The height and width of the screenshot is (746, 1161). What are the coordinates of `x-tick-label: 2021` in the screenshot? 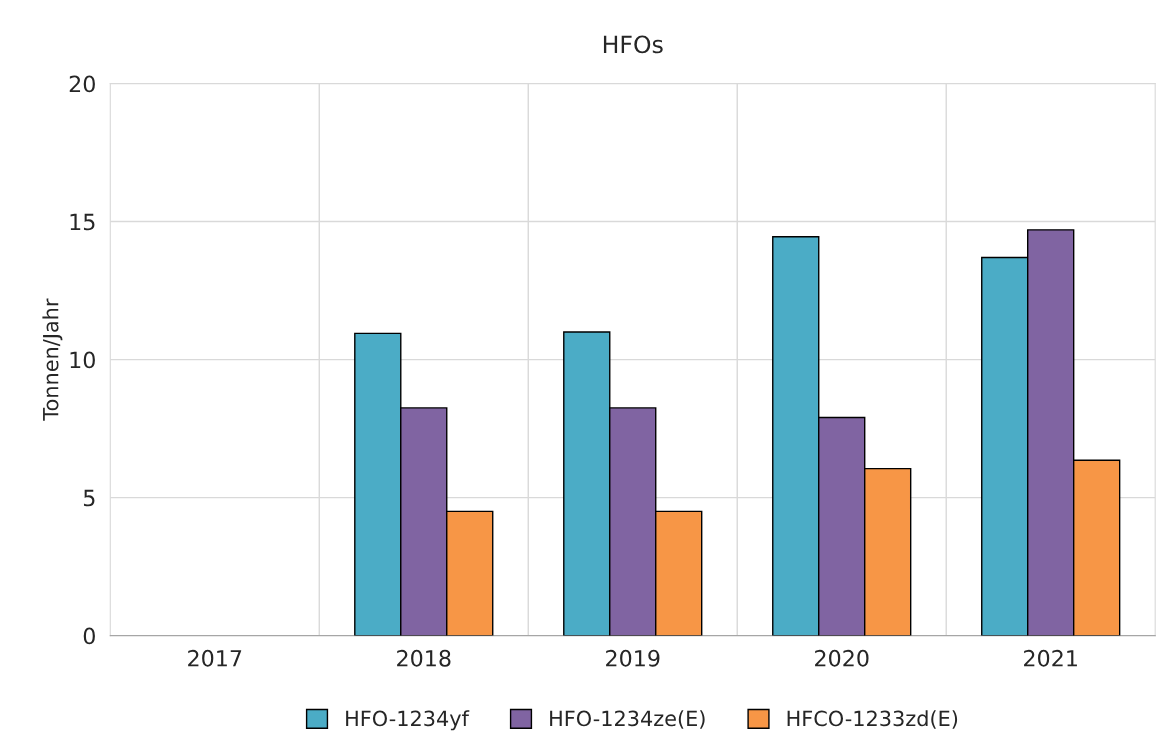 It's located at (1050, 658).